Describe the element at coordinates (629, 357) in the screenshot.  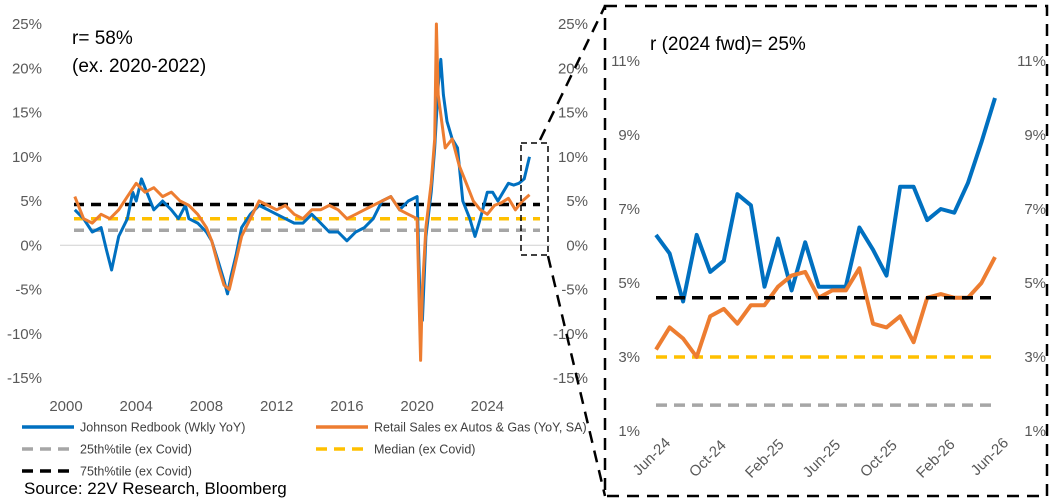
I see `inset-y-tick-left-3: 3%` at that location.